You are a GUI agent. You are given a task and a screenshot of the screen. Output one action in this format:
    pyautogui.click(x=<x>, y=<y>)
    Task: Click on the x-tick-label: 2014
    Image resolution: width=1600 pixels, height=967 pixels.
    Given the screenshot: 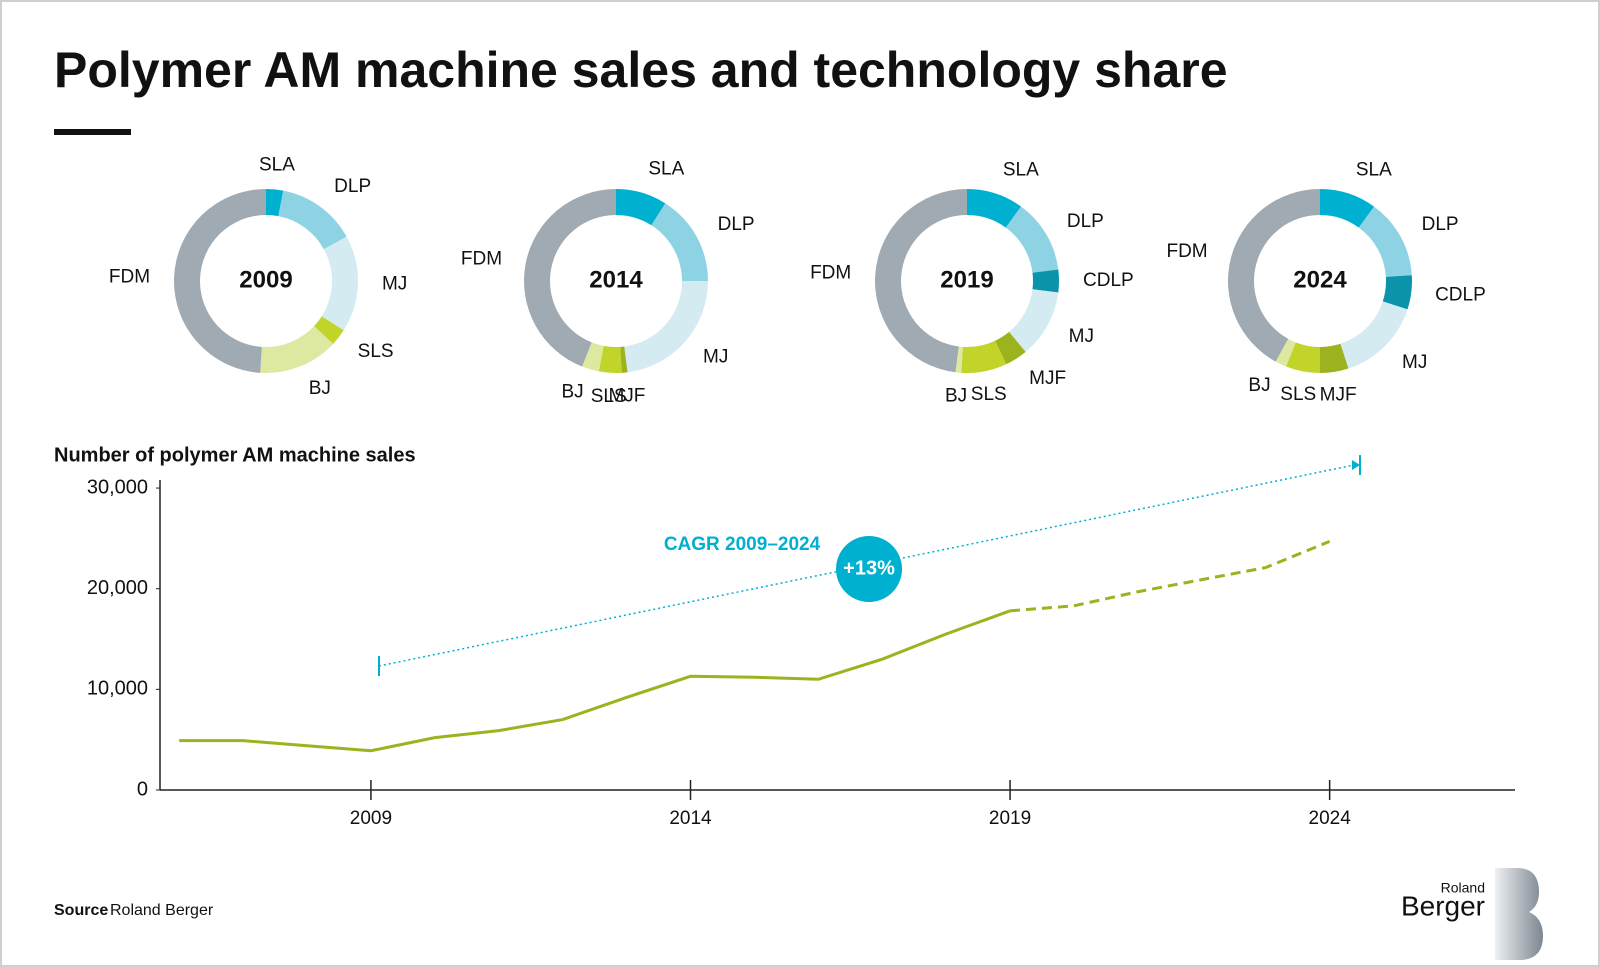 What is the action you would take?
    pyautogui.click(x=690, y=818)
    